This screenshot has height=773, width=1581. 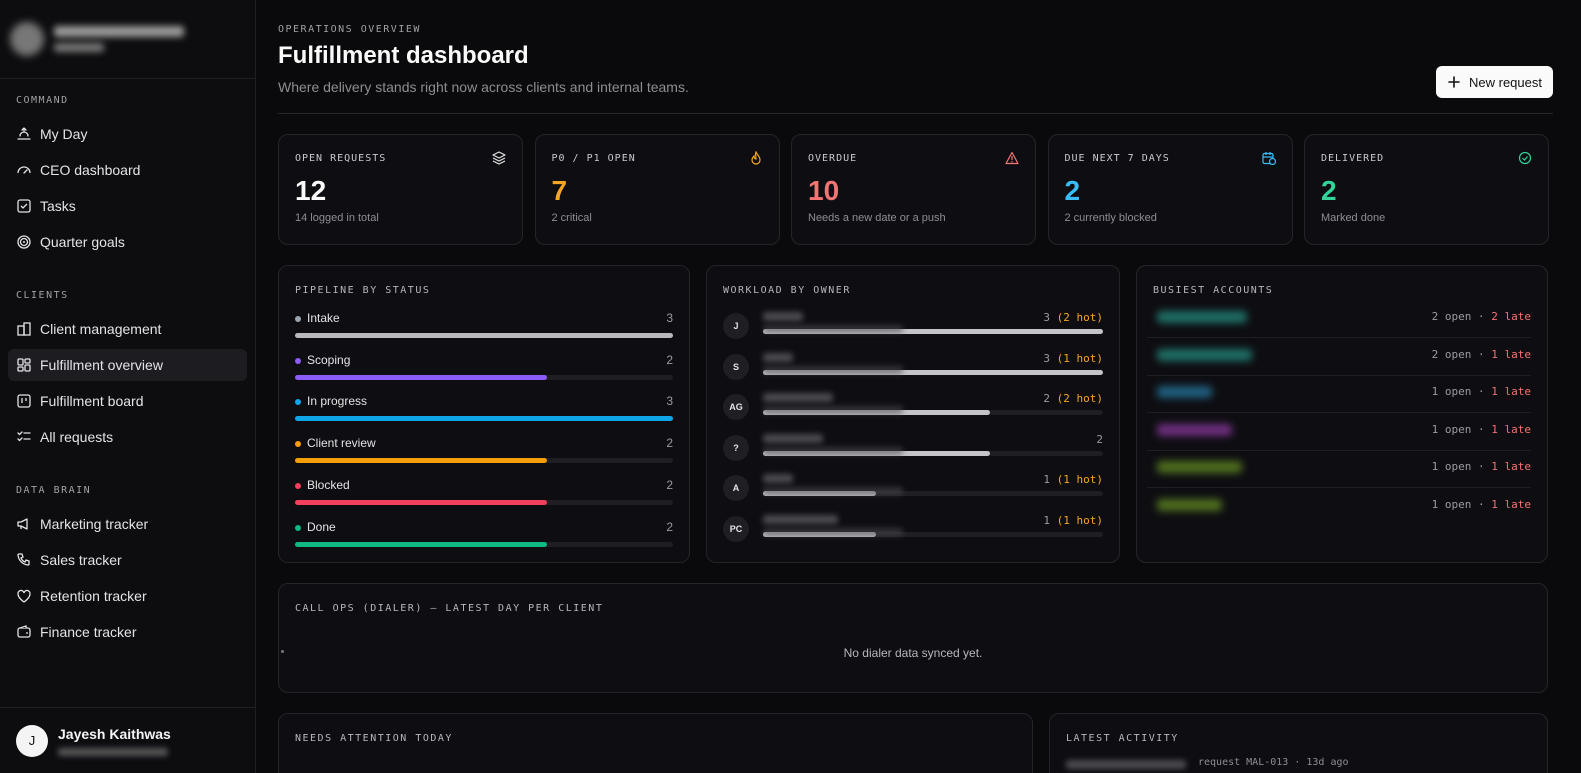 I want to click on kpi-card-delivered: DELIVERED 2 Marked done, so click(x=1426, y=189).